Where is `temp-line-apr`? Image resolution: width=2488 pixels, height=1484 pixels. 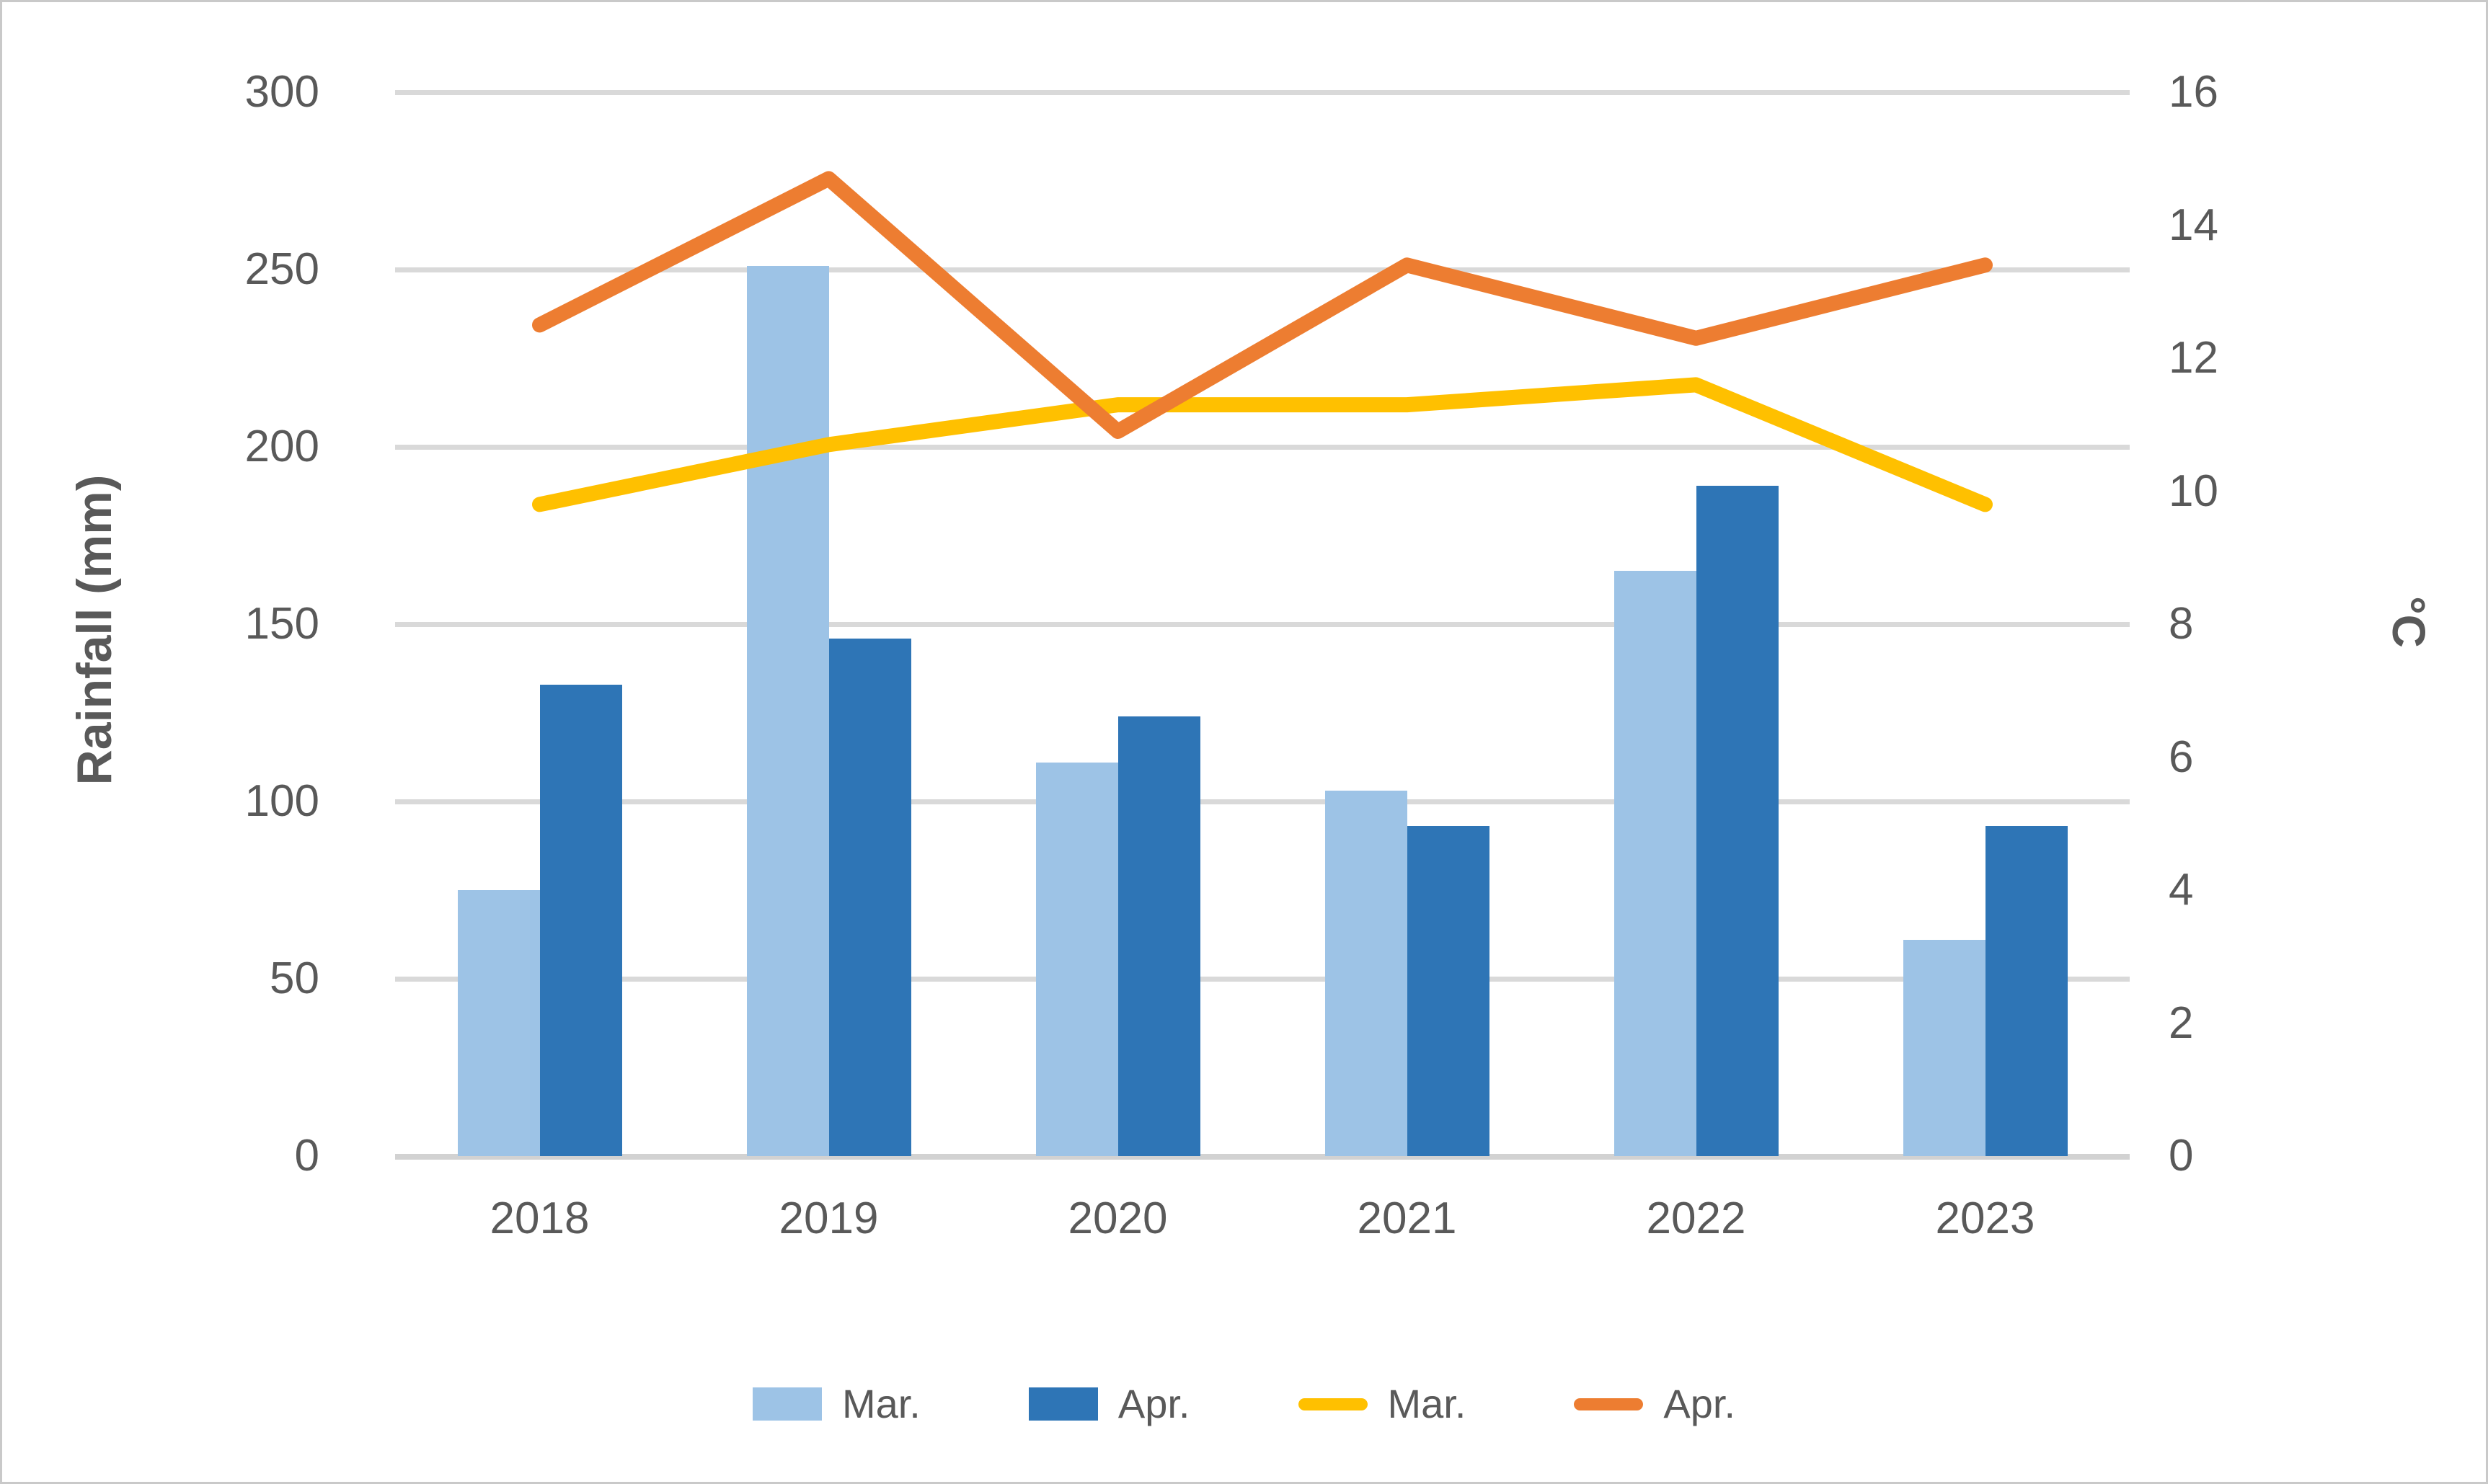 temp-line-apr is located at coordinates (1262, 305).